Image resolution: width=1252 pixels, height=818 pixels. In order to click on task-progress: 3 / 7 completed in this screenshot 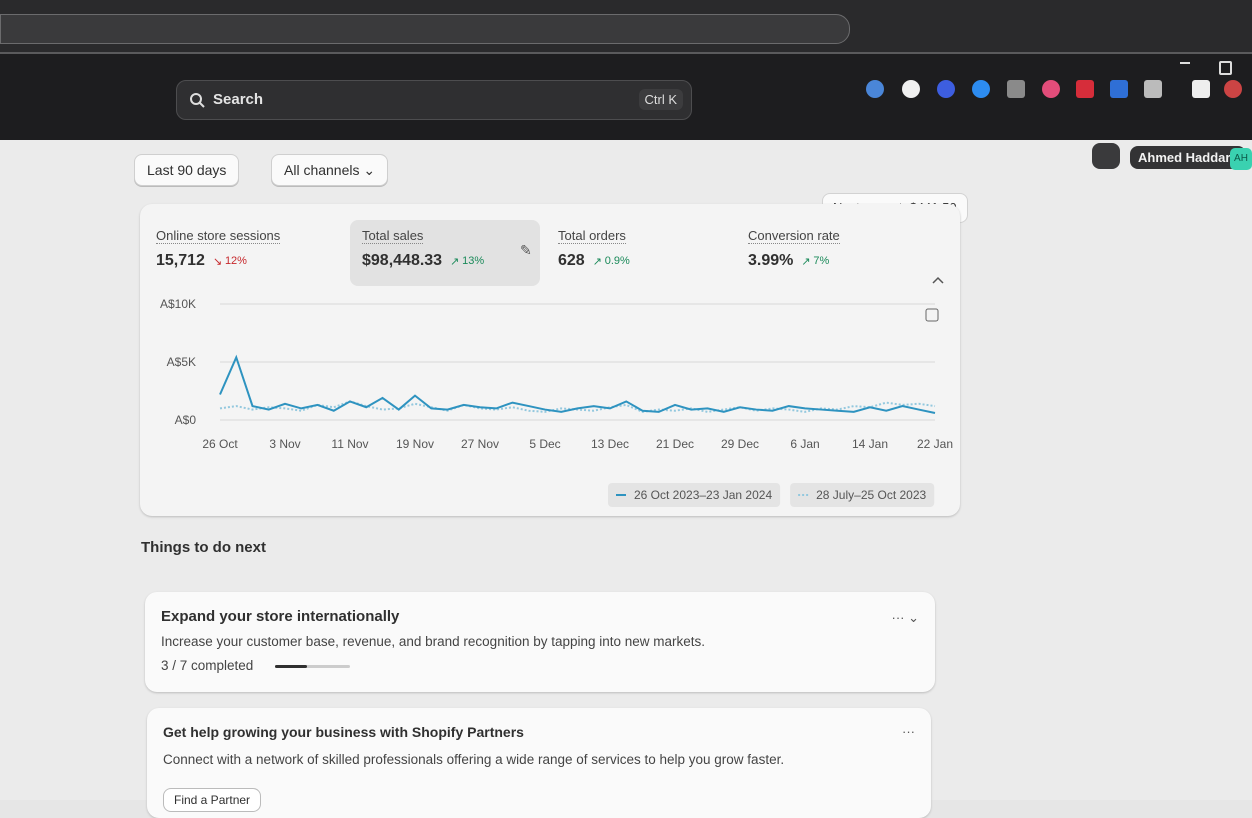, I will do `click(207, 665)`.